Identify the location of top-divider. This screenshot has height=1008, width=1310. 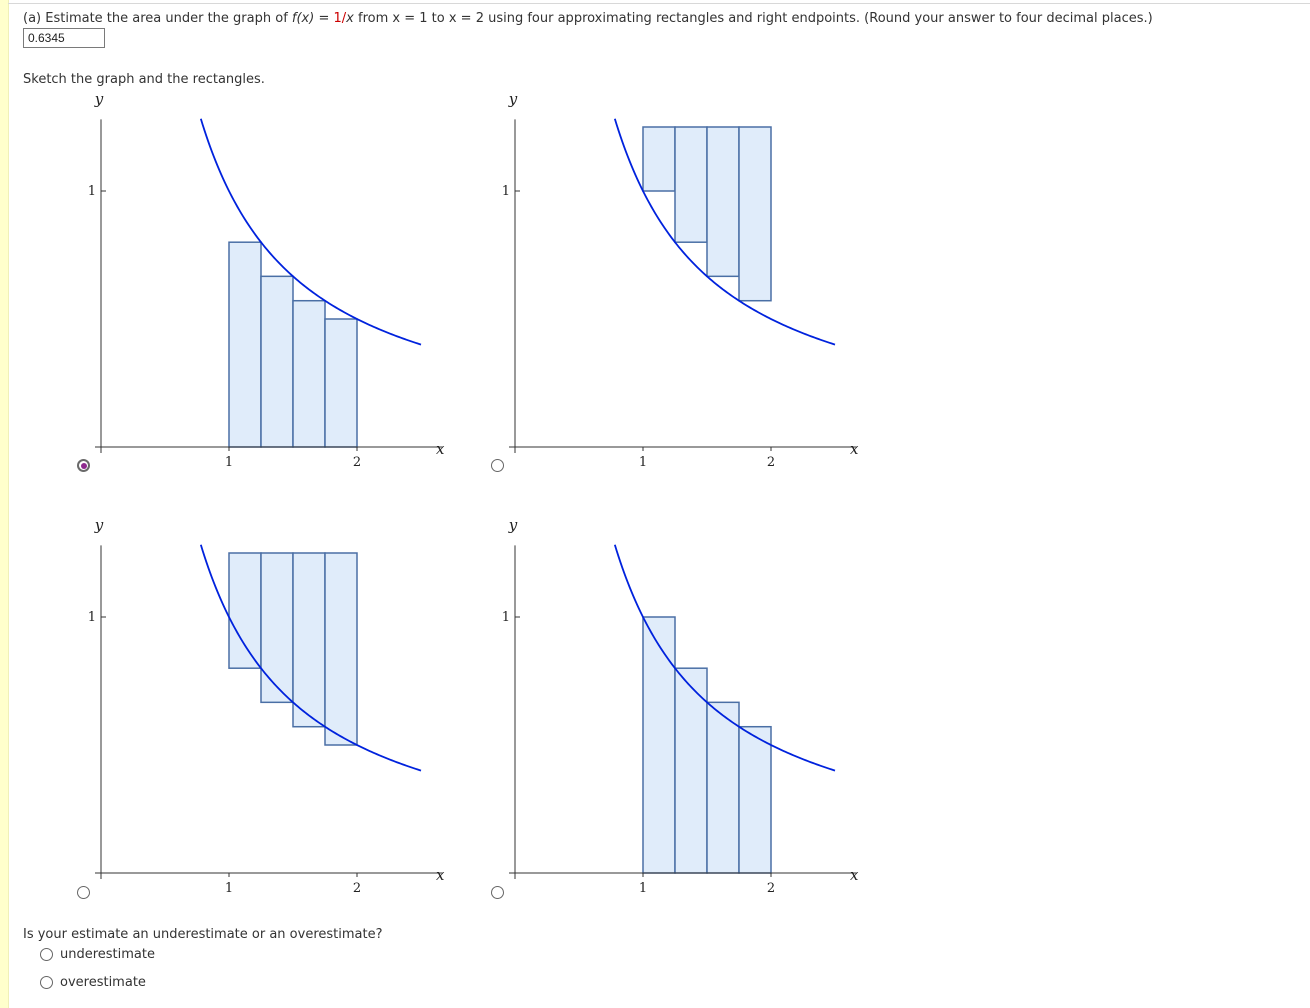
(659, 3).